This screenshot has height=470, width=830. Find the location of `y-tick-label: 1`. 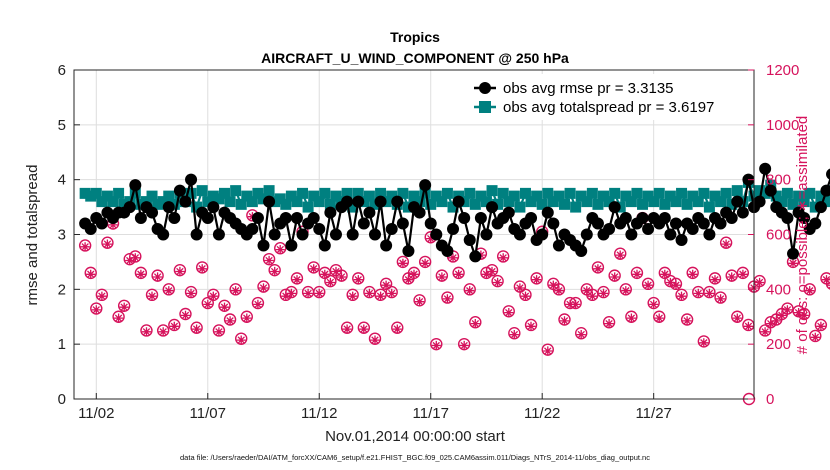

y-tick-label: 1 is located at coordinates (62, 344).